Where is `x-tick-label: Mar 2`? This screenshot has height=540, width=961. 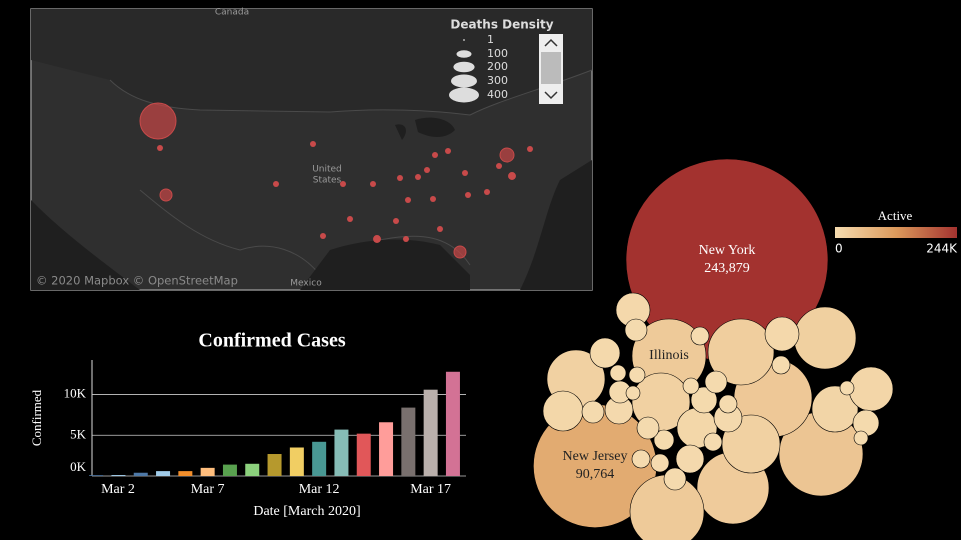
x-tick-label: Mar 2 is located at coordinates (118, 489).